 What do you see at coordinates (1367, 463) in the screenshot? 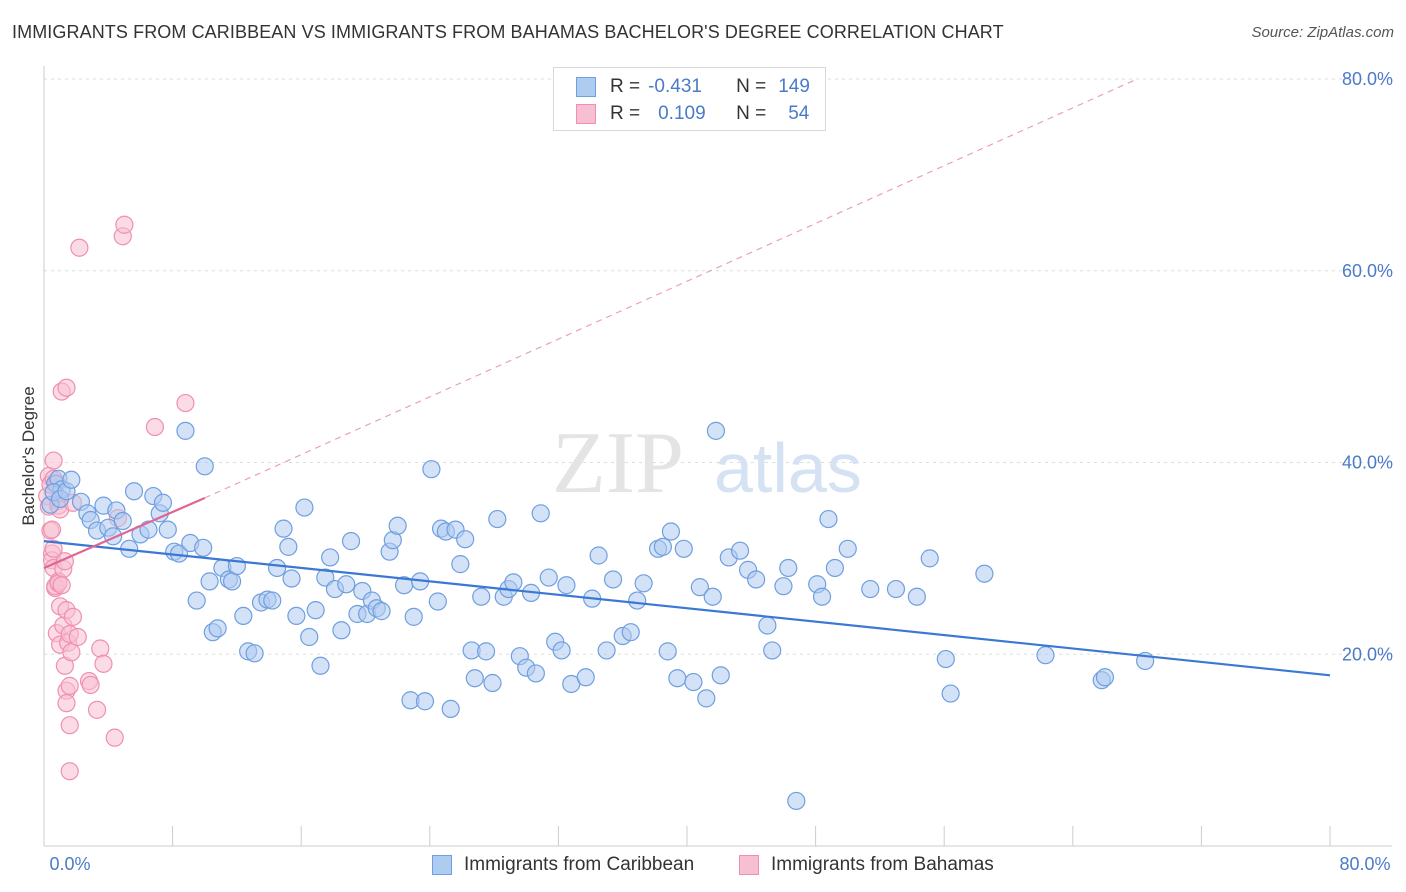
I see `y-tick-label: 40.0%` at bounding box center [1367, 463].